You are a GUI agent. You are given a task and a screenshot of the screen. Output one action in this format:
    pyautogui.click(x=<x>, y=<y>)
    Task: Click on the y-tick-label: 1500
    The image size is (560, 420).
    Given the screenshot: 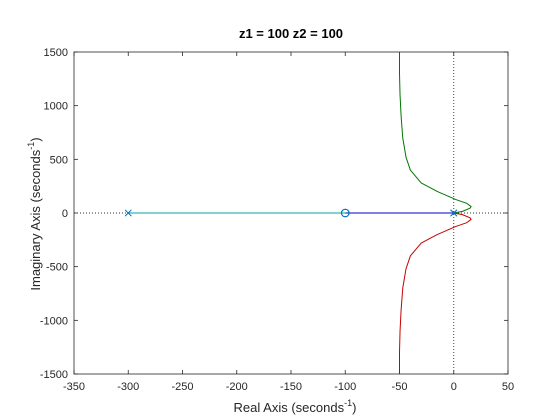 What is the action you would take?
    pyautogui.click(x=56, y=53)
    